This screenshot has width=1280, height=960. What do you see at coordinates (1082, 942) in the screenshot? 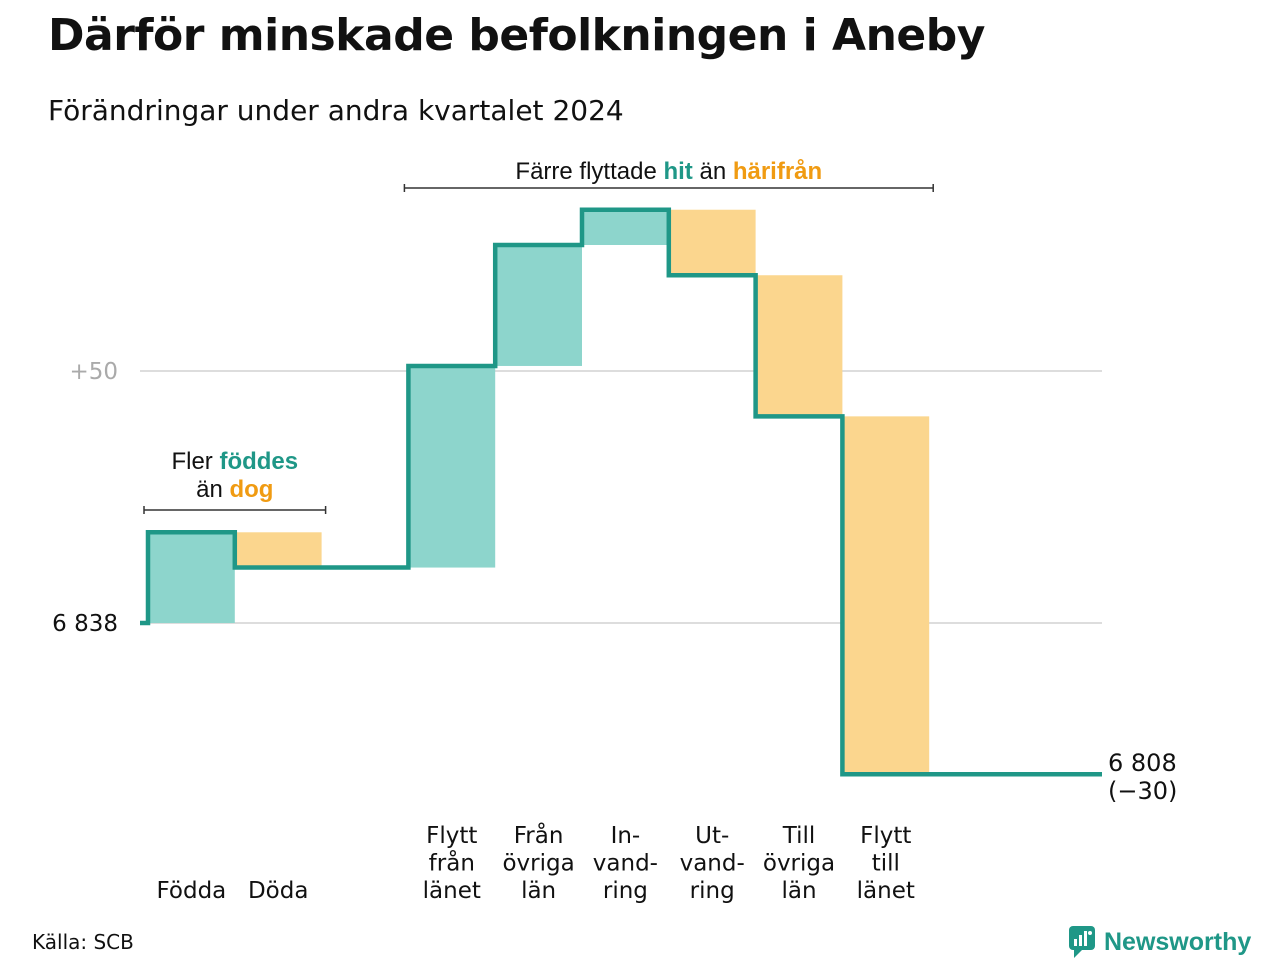
I see `newsworthy-icon` at bounding box center [1082, 942].